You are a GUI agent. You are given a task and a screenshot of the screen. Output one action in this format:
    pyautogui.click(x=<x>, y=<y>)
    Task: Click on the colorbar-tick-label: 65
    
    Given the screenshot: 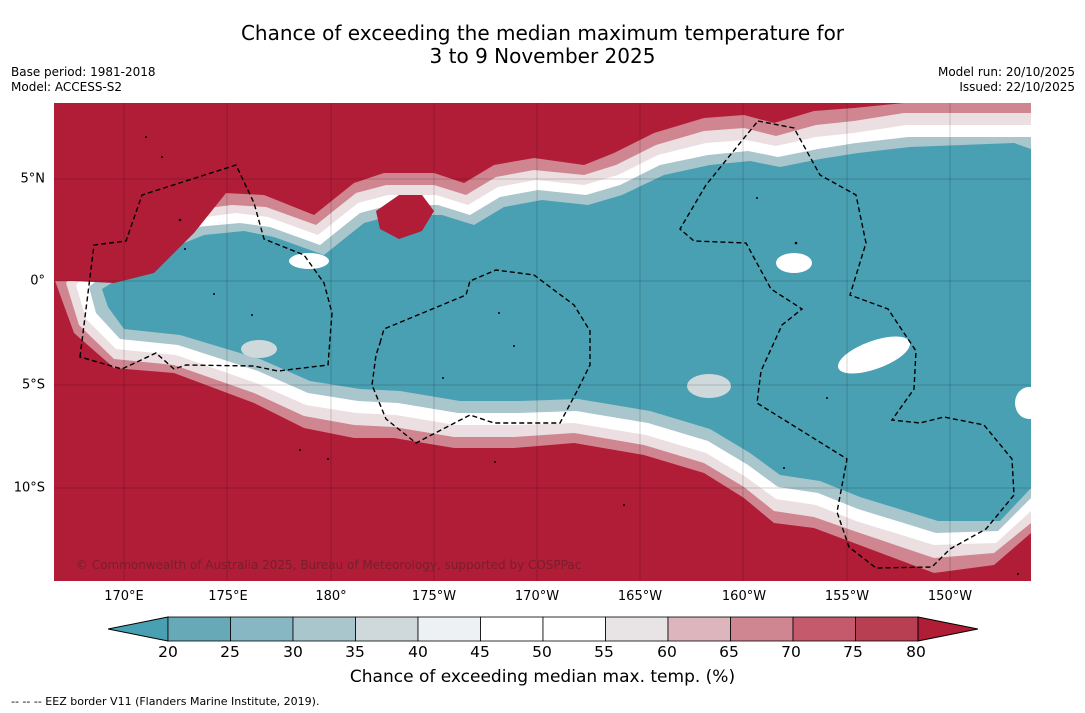 What is the action you would take?
    pyautogui.click(x=729, y=652)
    